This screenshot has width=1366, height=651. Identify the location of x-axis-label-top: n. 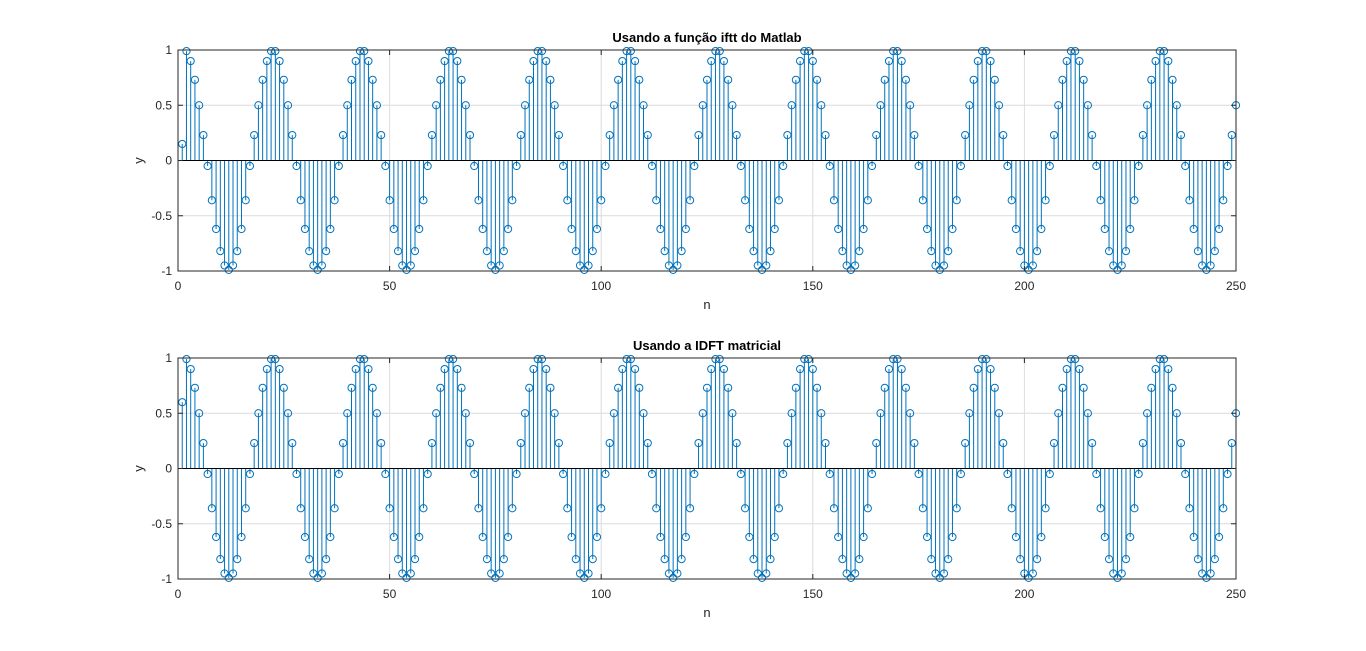
(706, 304).